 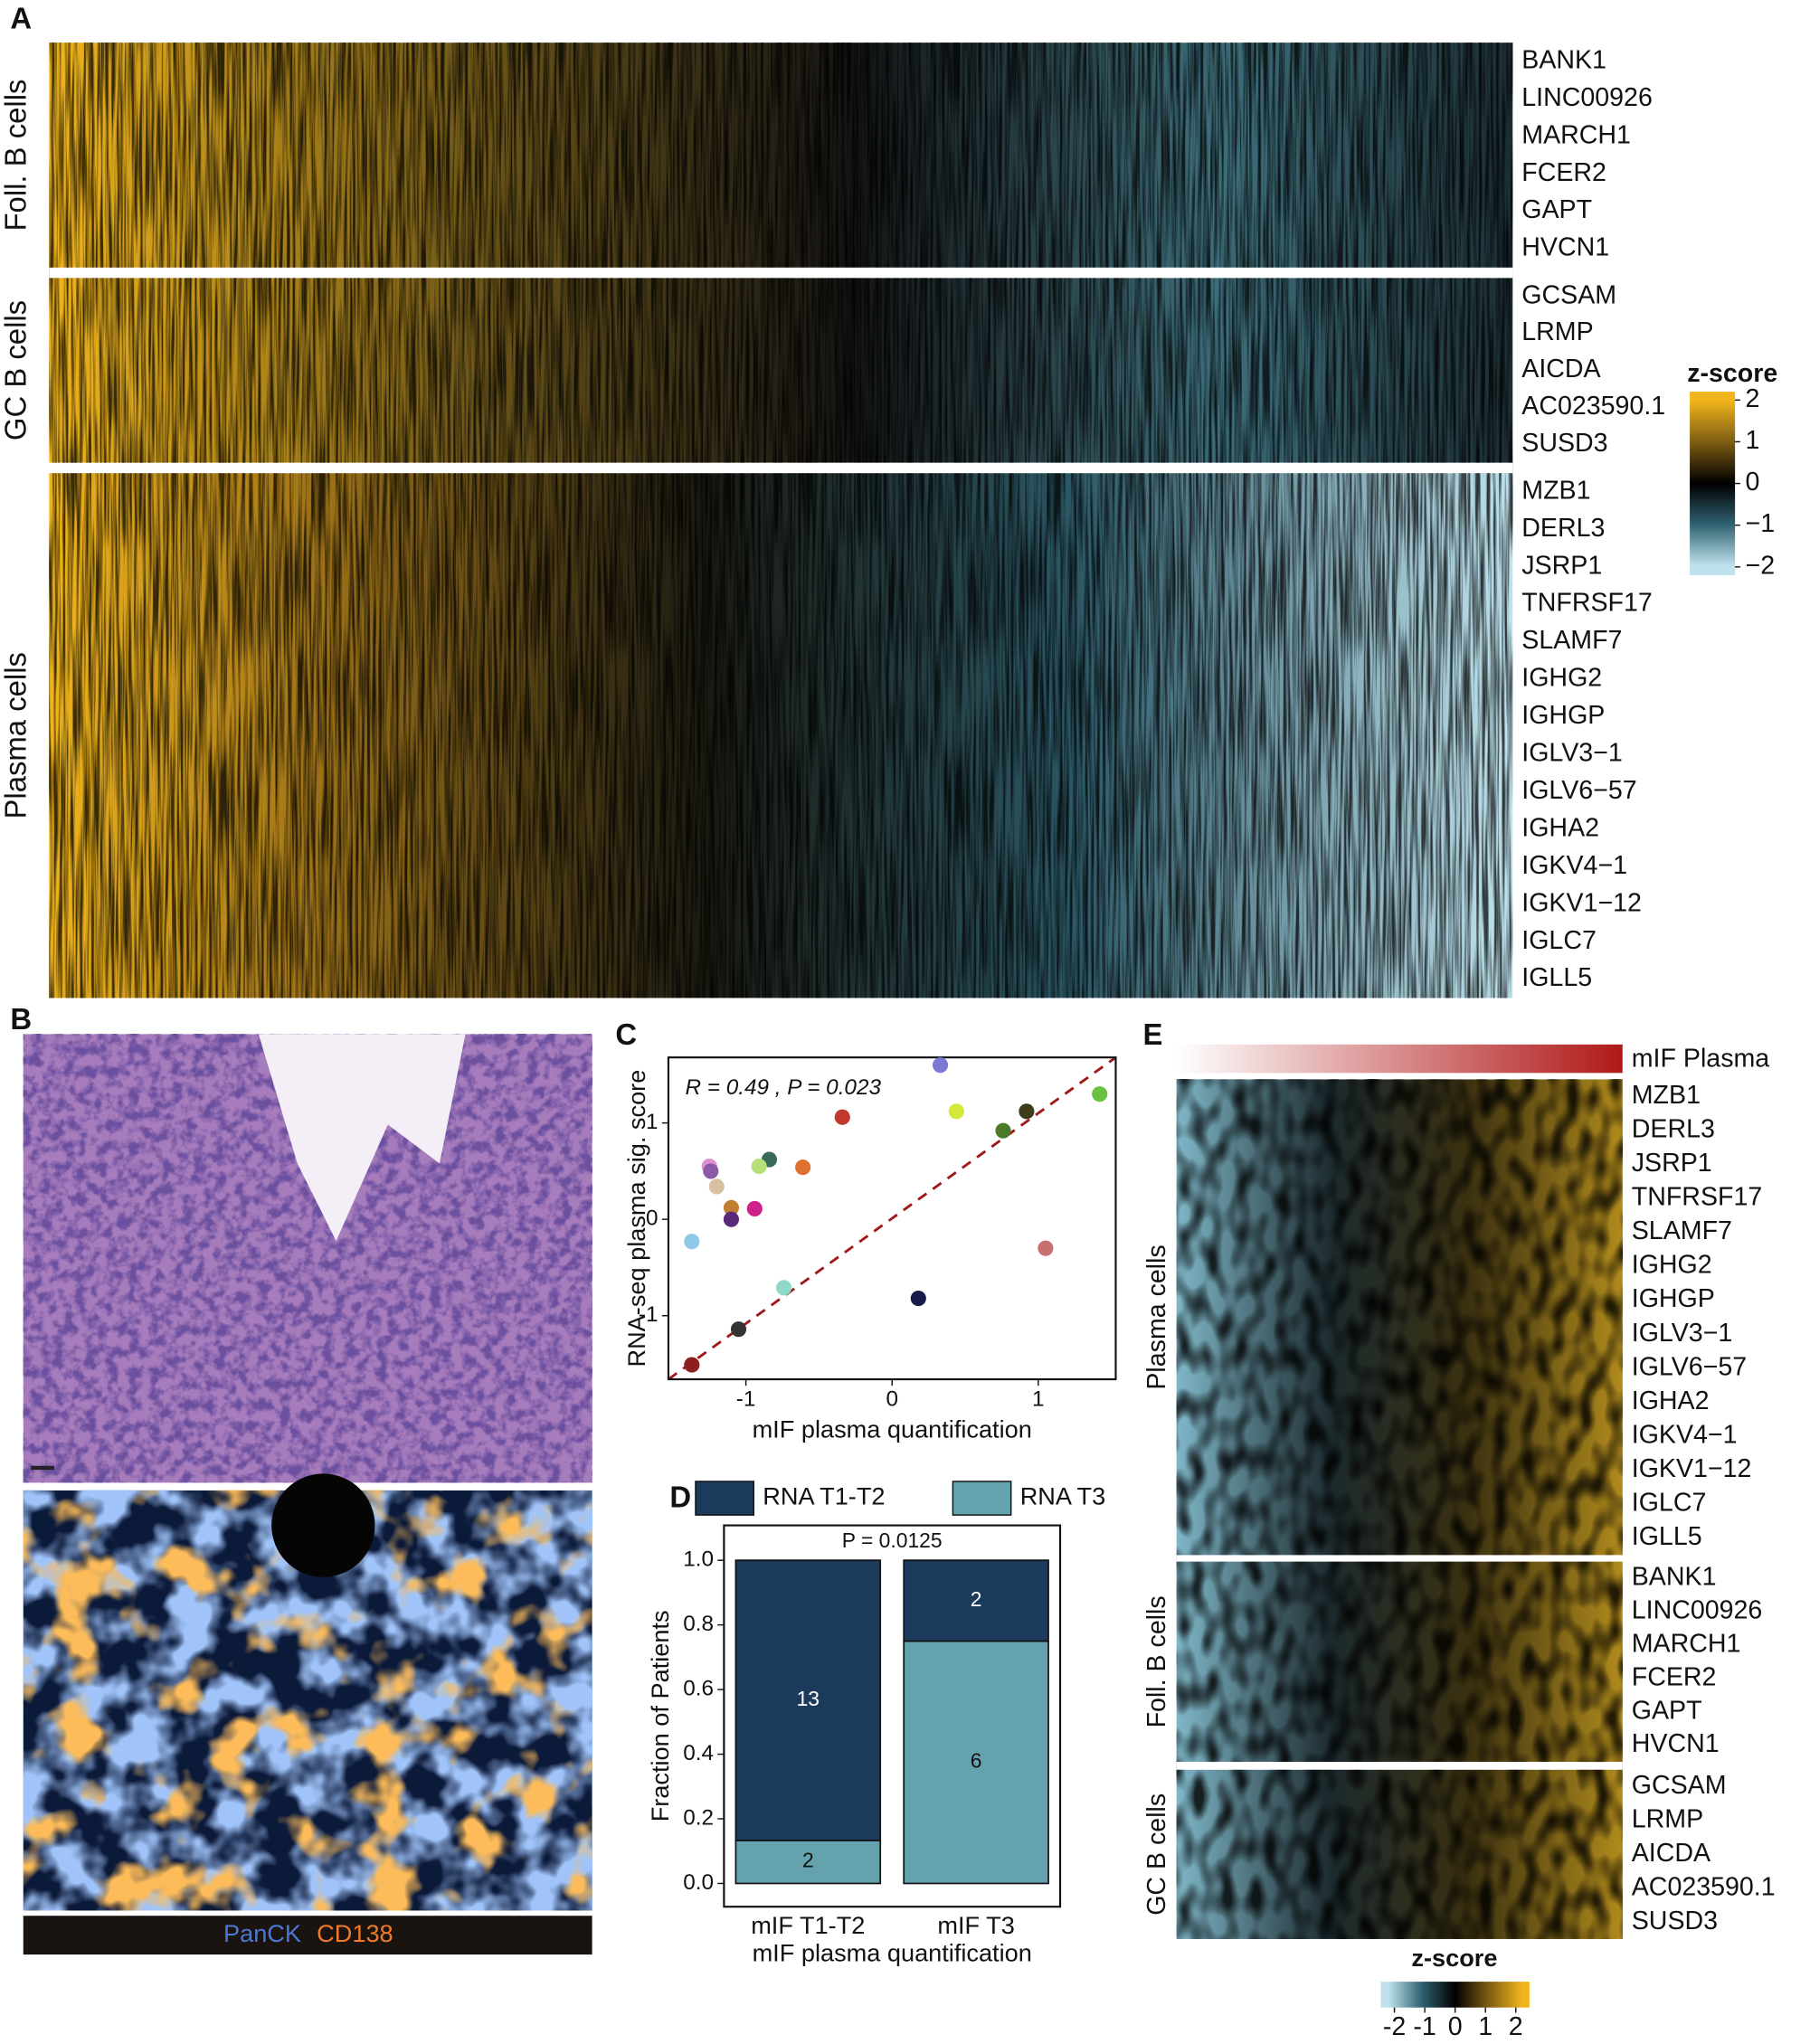 I want to click on gene-label: MARCH1, so click(x=1576, y=135).